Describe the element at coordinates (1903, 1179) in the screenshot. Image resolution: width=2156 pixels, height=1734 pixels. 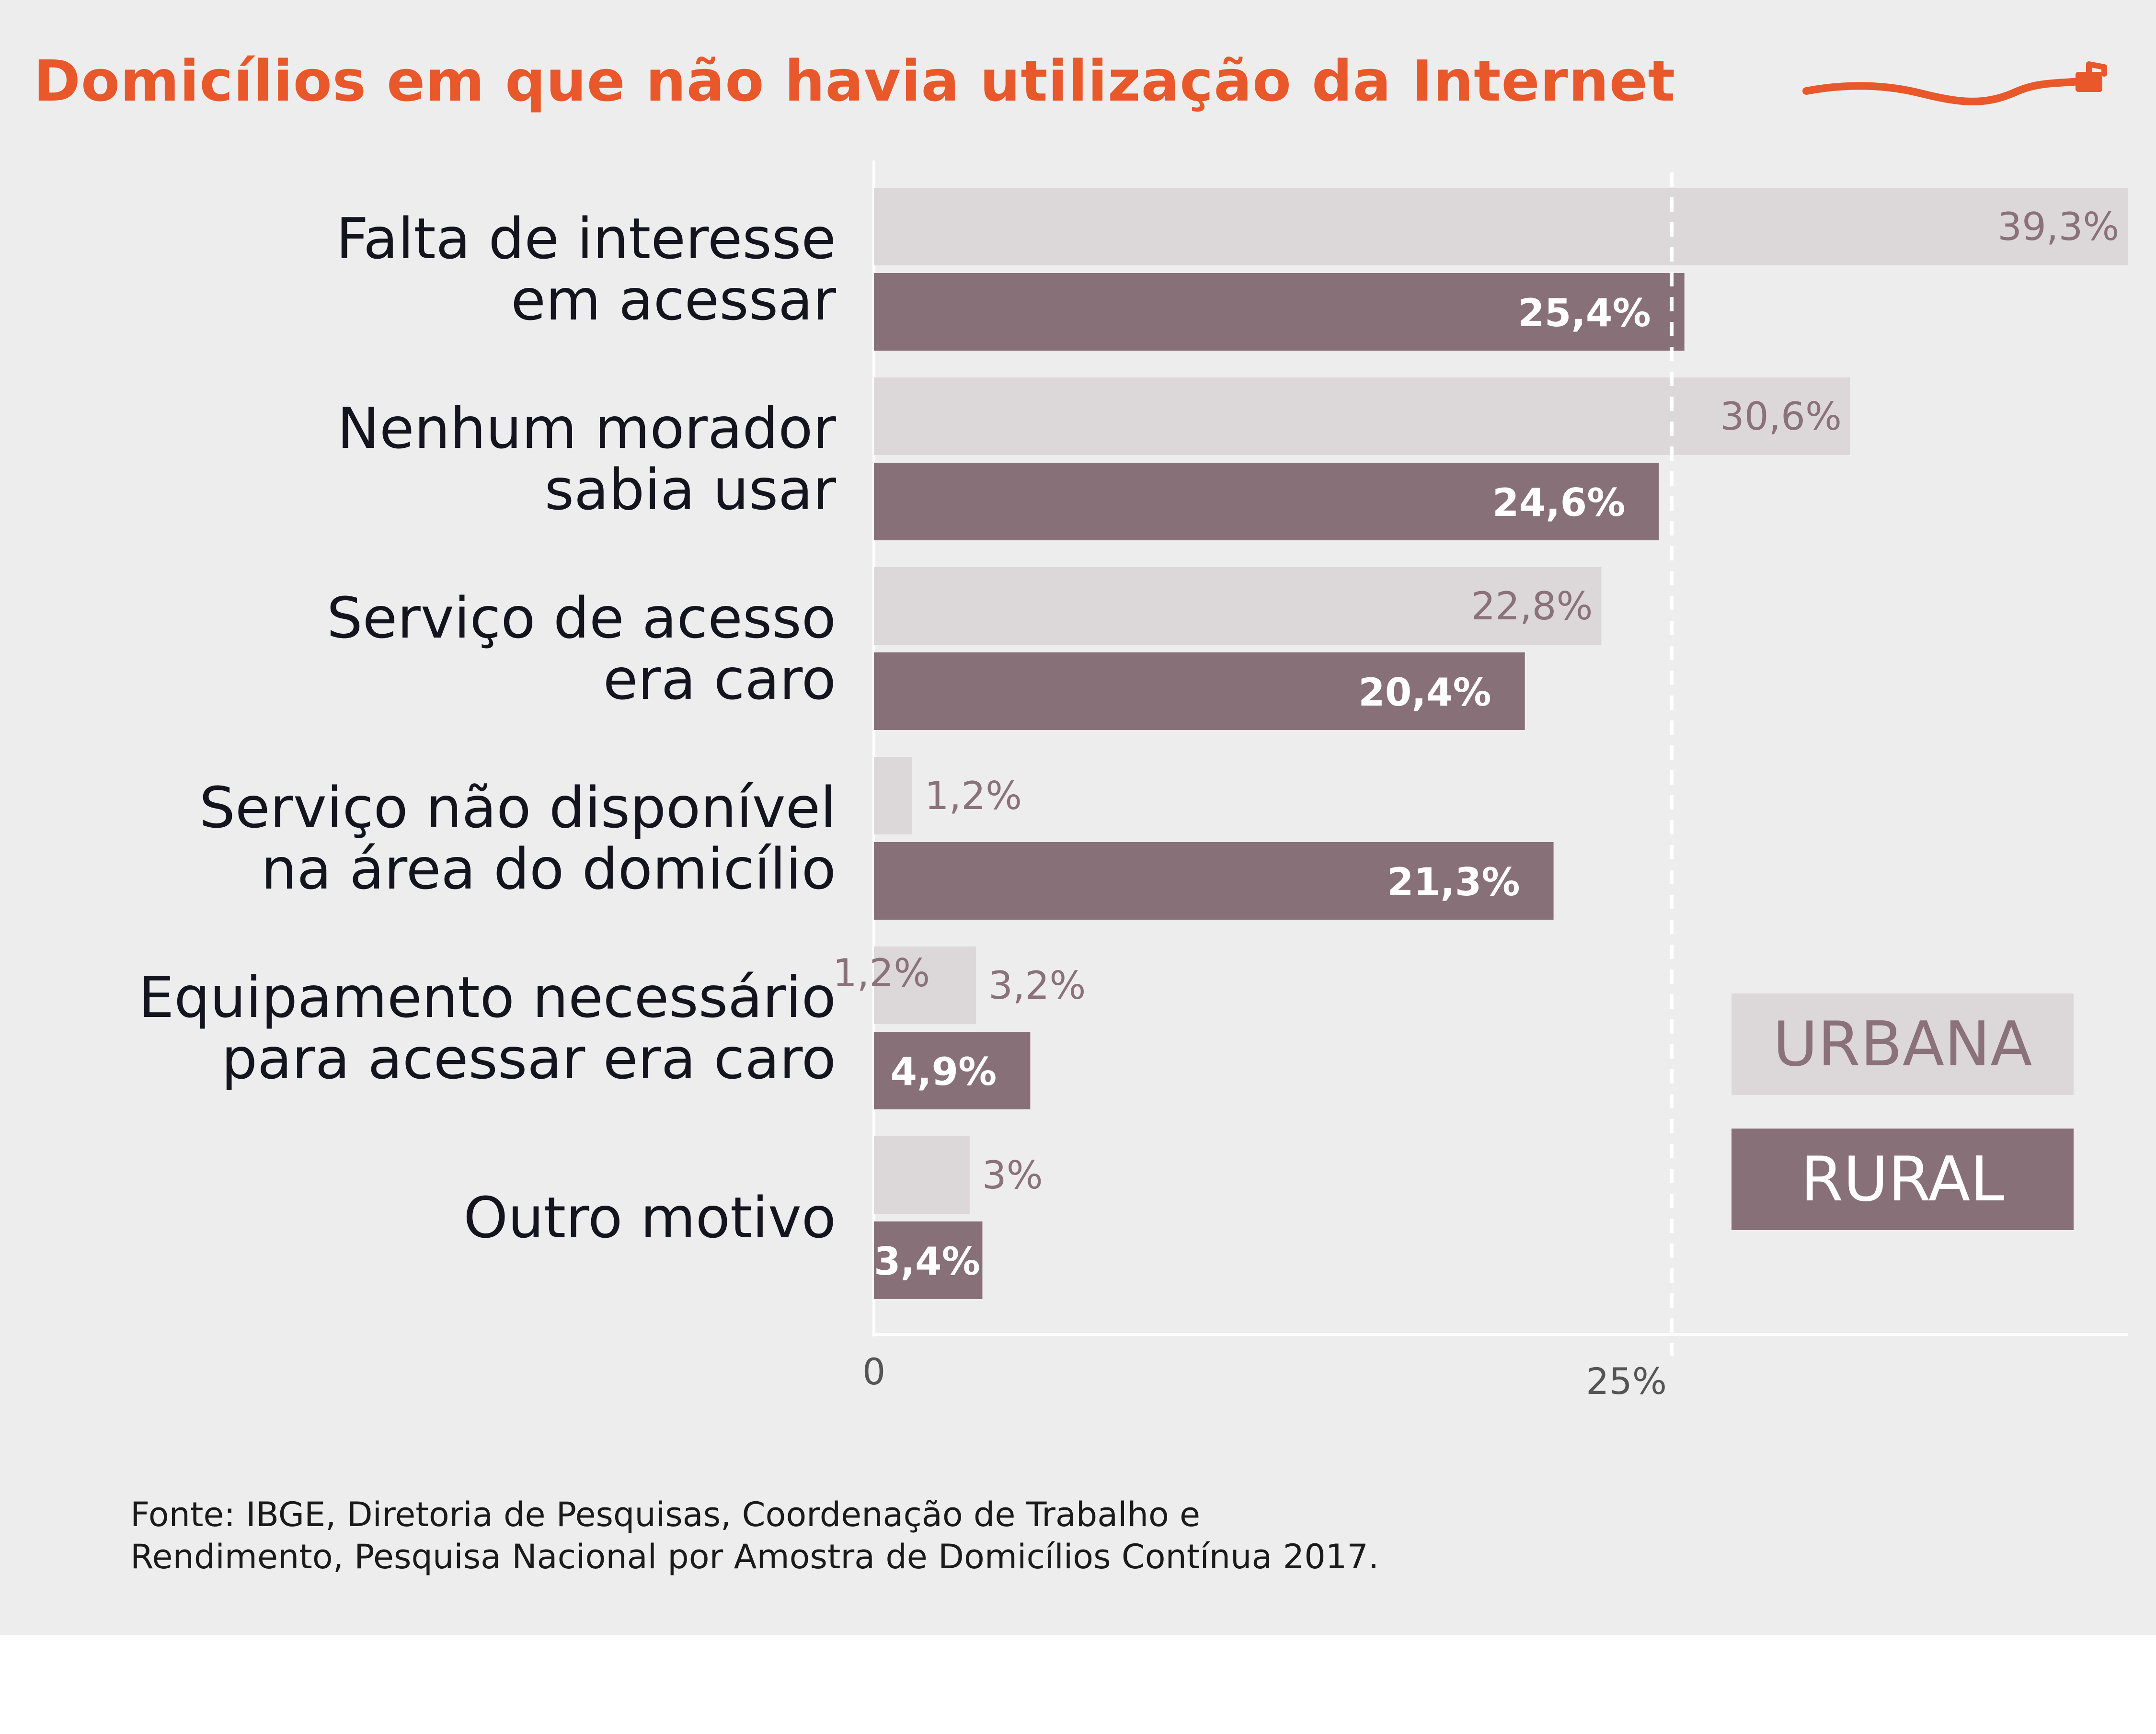
I see `legend-rural: RURAL` at that location.